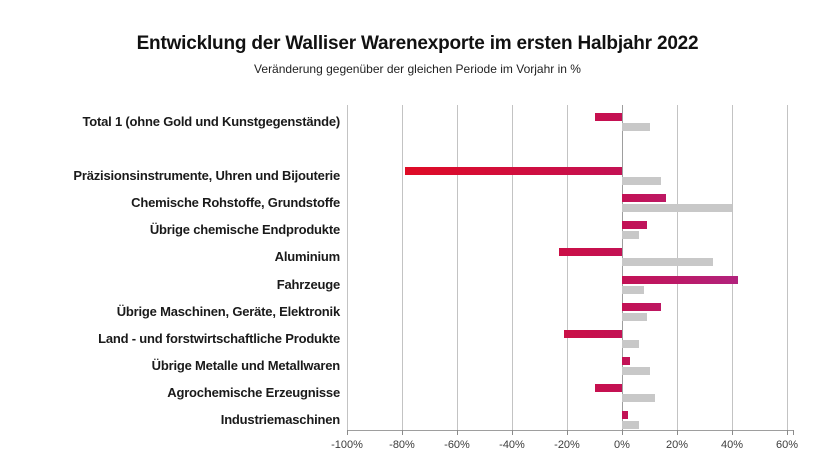  Describe the element at coordinates (280, 419) in the screenshot. I see `category-label-10: Industriemaschinen` at that location.